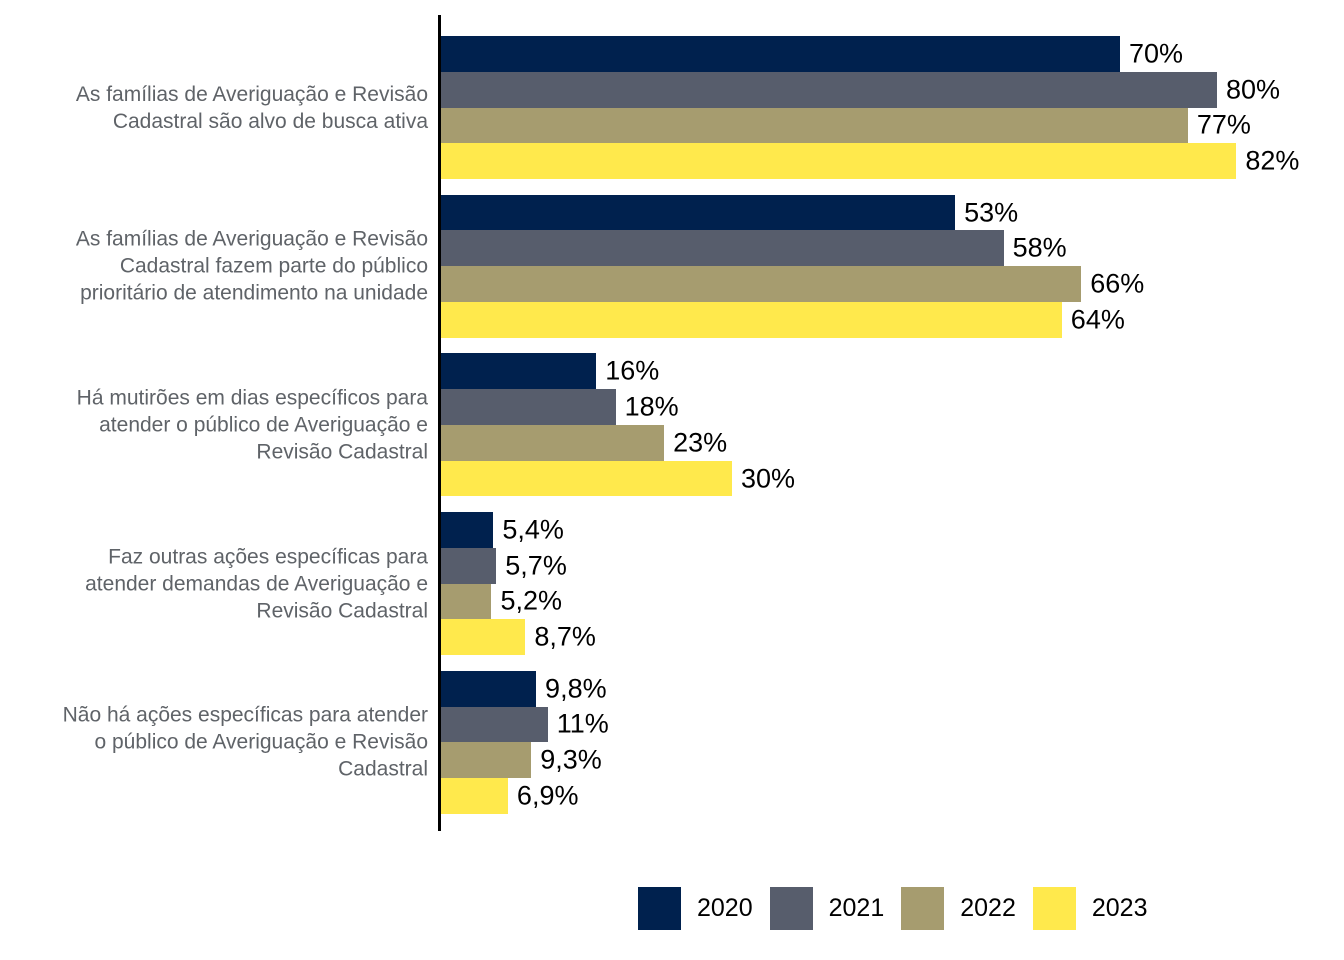 The width and height of the screenshot is (1344, 960). What do you see at coordinates (582, 723) in the screenshot?
I see `value-label-2021: 11%` at bounding box center [582, 723].